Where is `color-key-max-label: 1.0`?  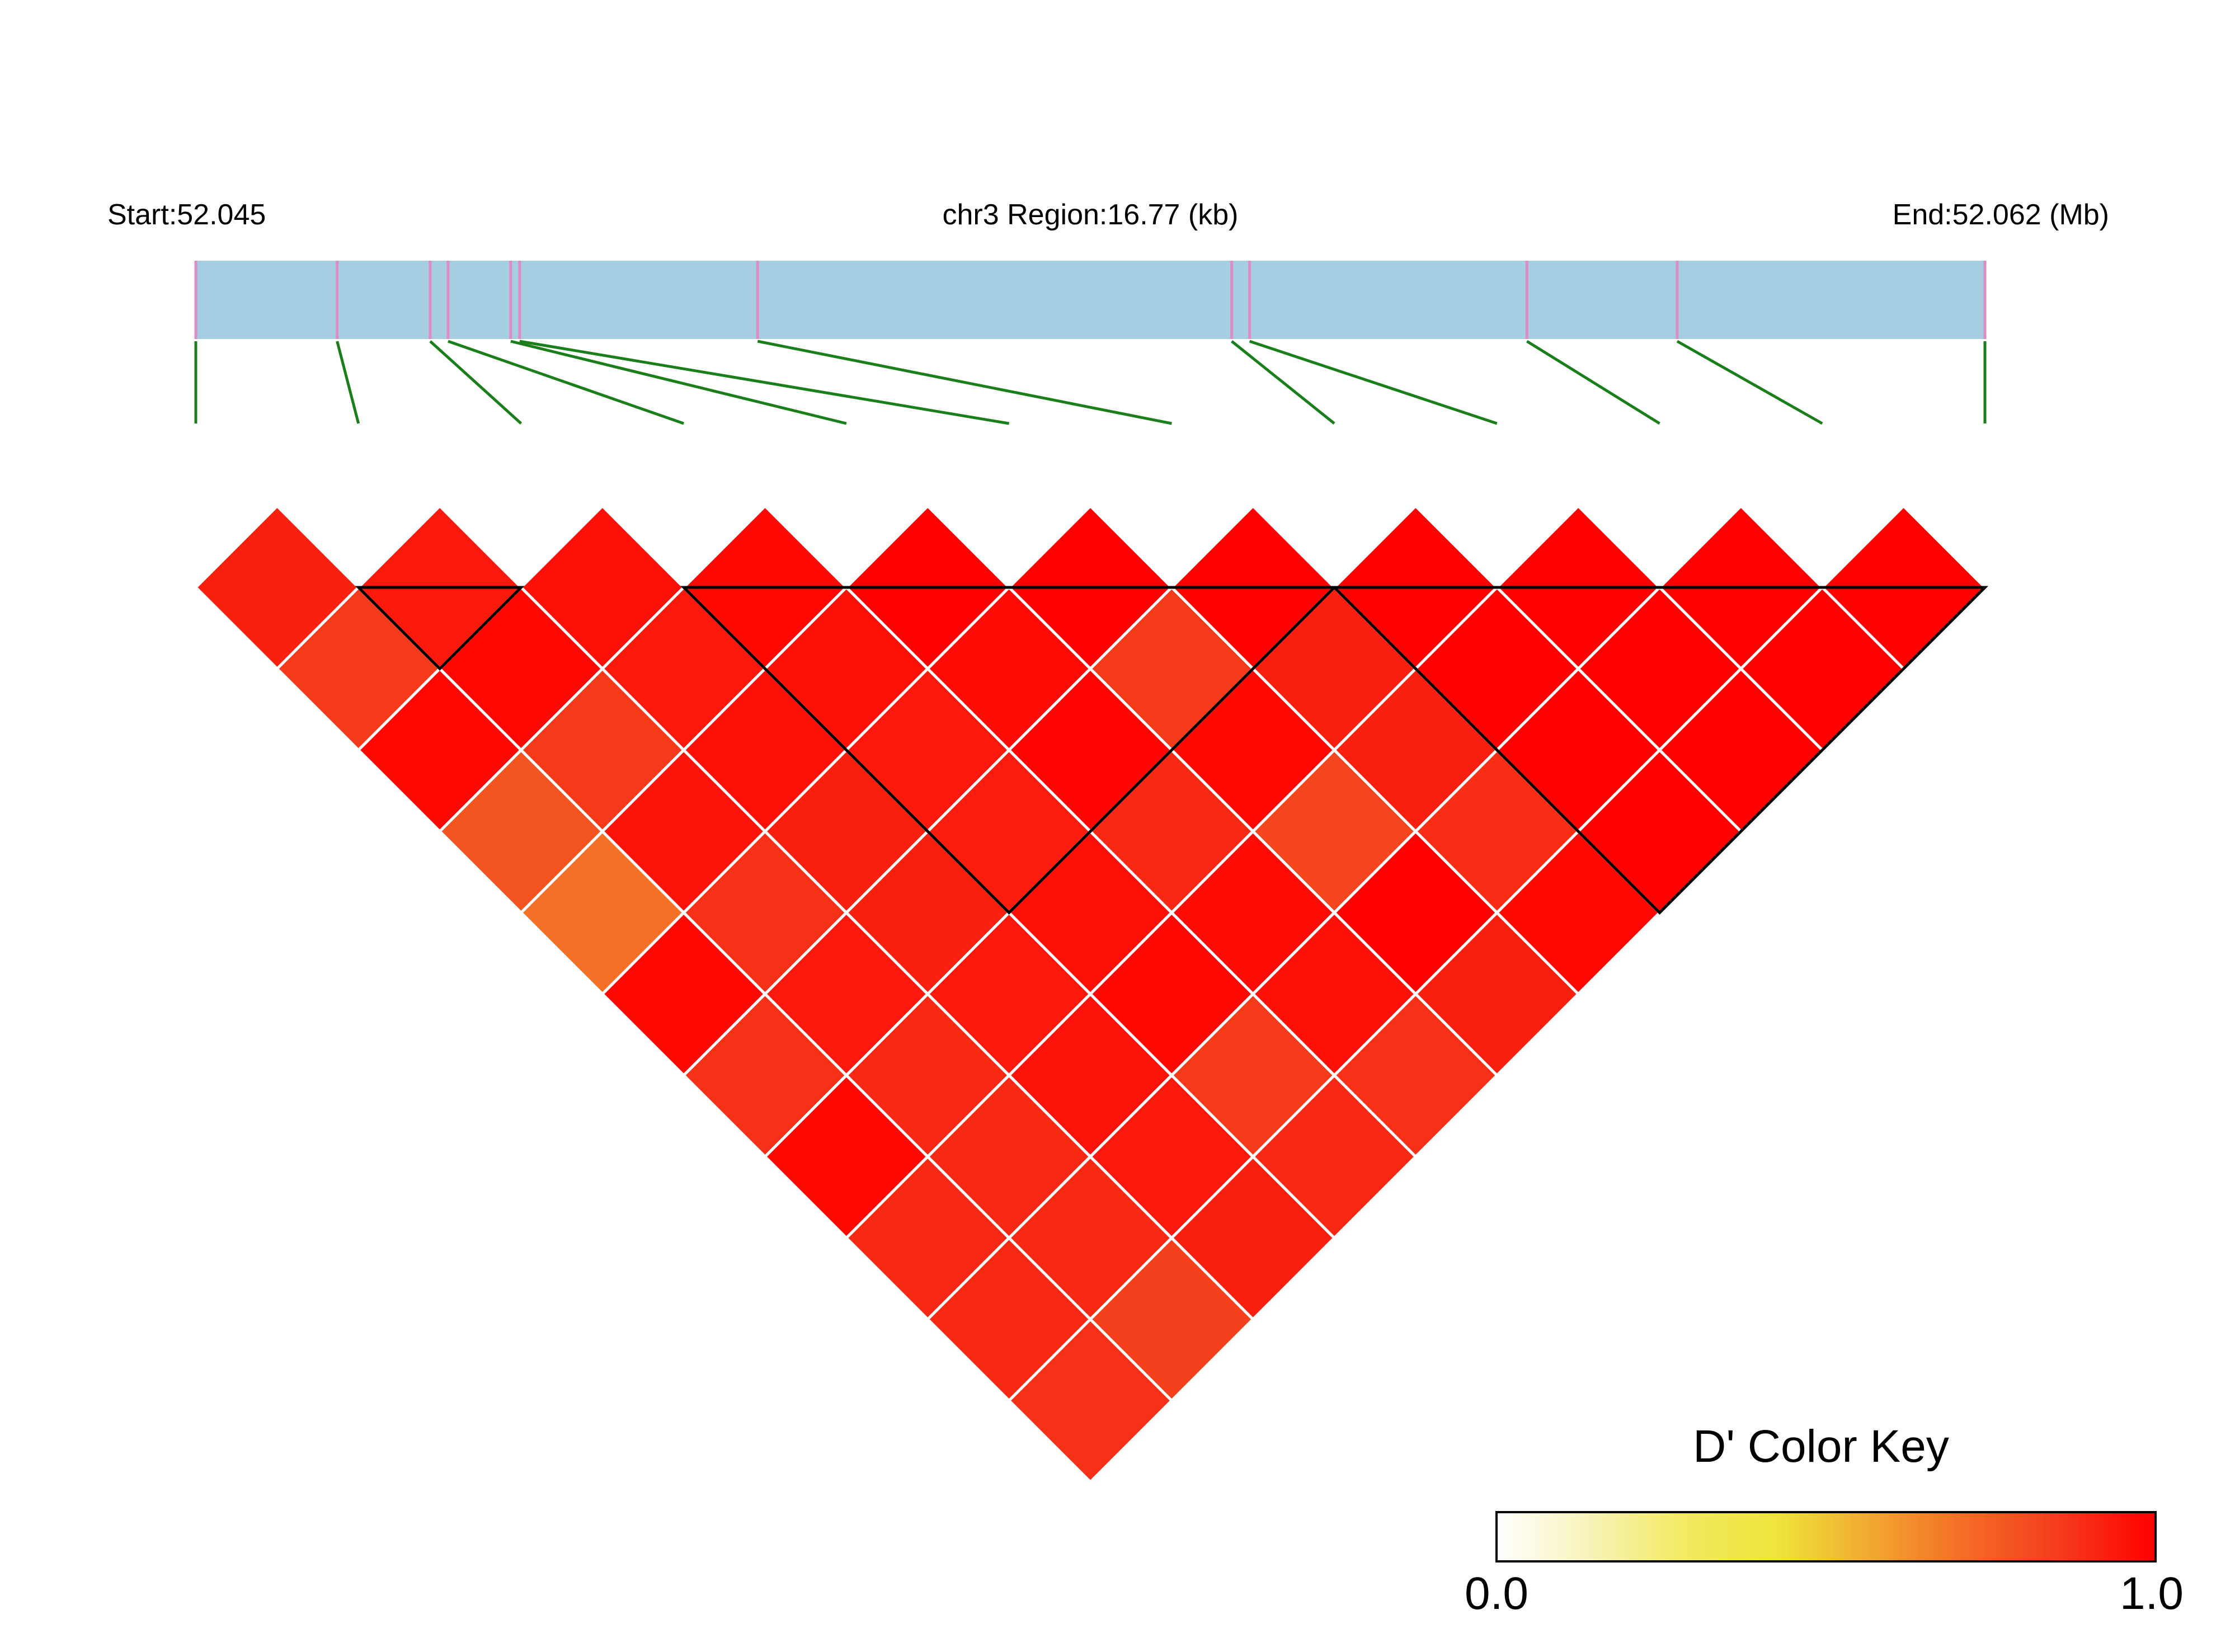
color-key-max-label: 1.0 is located at coordinates (2152, 1594).